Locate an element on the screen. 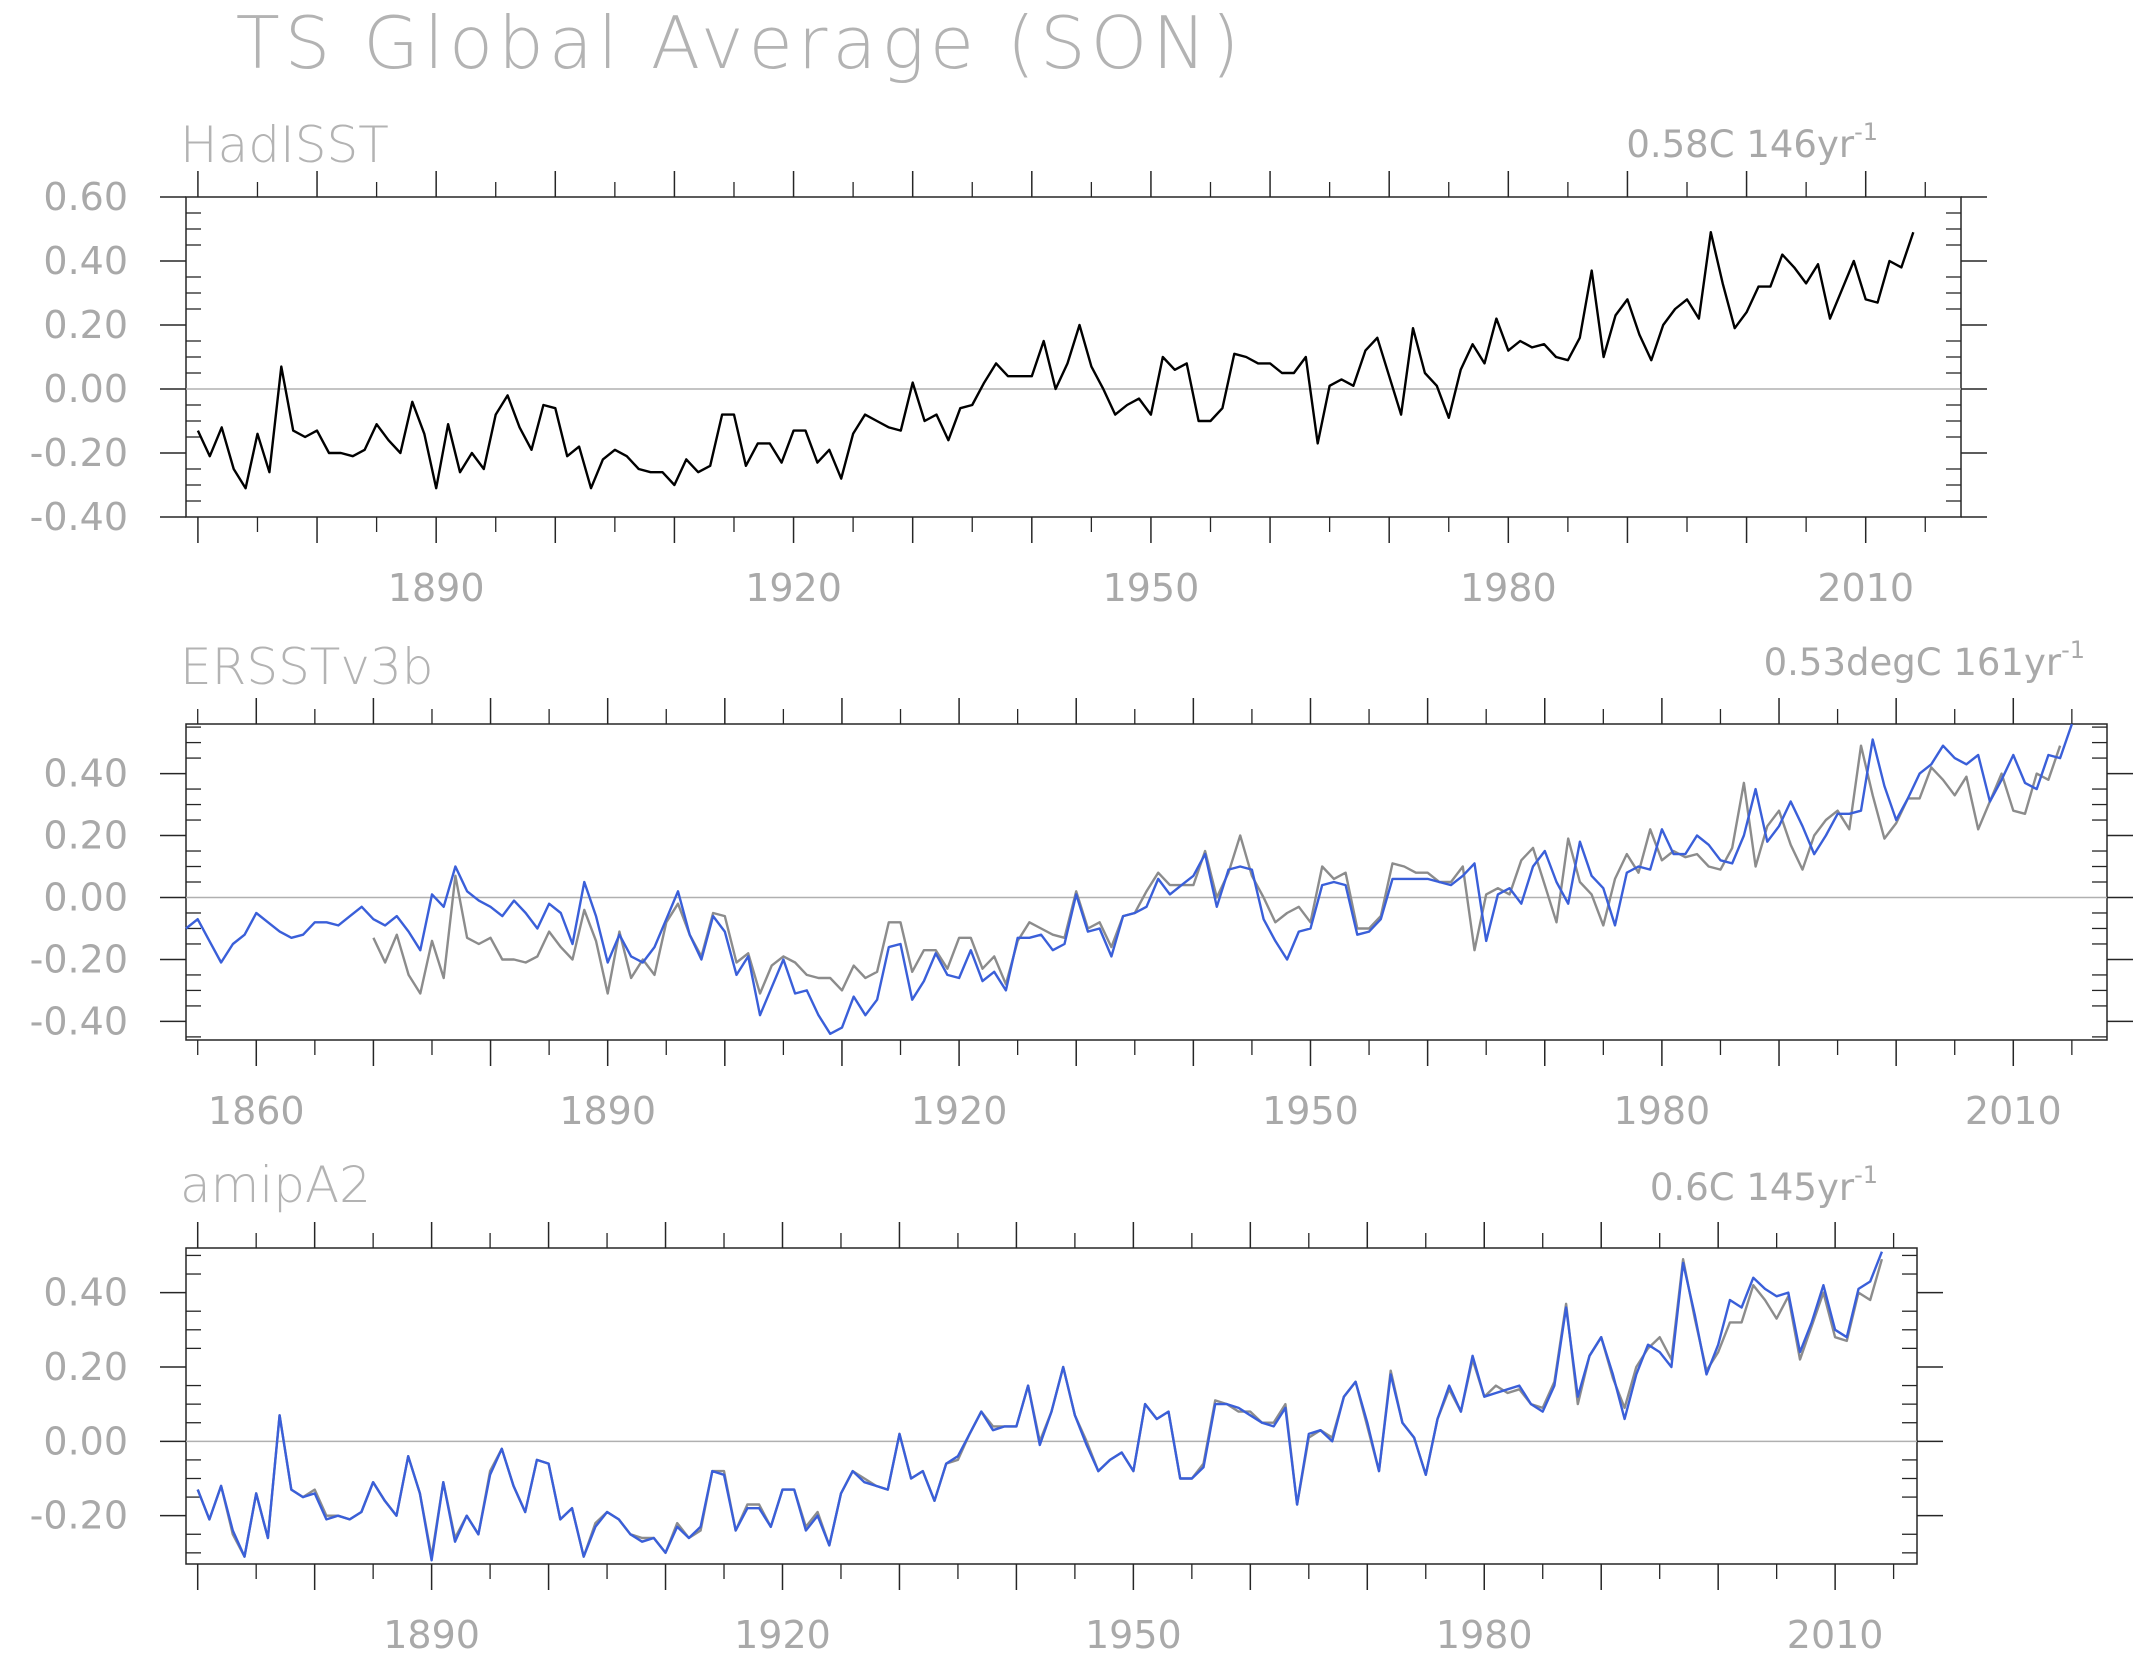  panel-title-hadisst: HadISST is located at coordinates (284, 145).